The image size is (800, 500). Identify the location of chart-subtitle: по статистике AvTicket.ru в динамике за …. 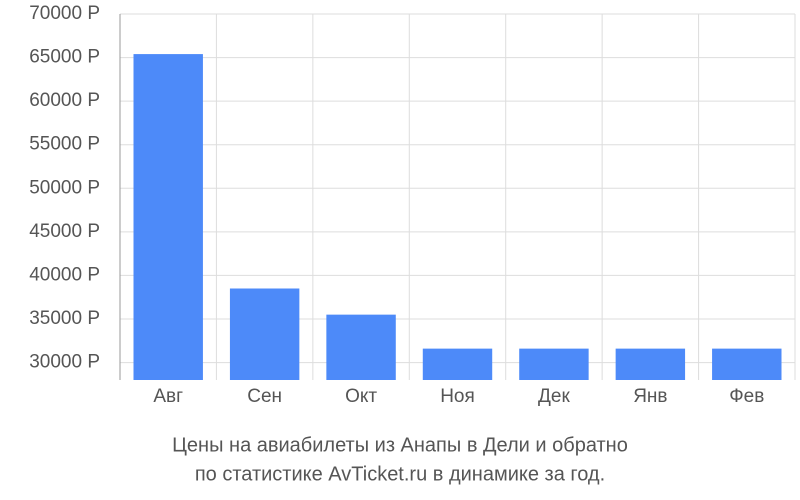
(400, 474).